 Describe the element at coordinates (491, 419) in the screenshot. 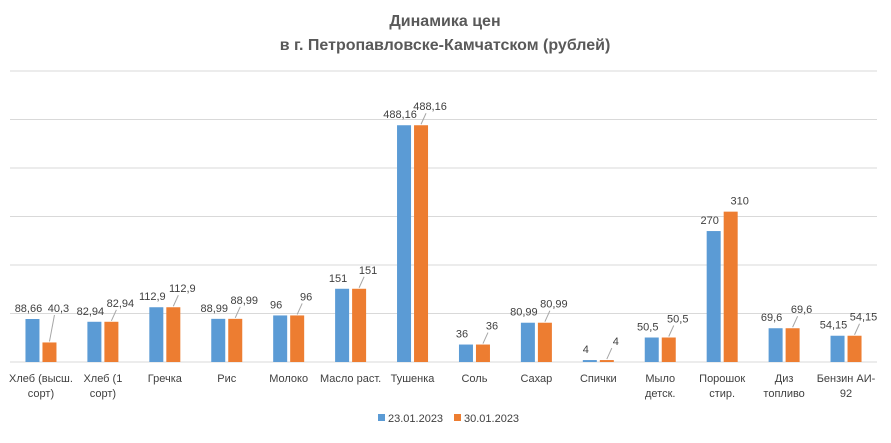

I see `legend-label: 30.01.2023` at that location.